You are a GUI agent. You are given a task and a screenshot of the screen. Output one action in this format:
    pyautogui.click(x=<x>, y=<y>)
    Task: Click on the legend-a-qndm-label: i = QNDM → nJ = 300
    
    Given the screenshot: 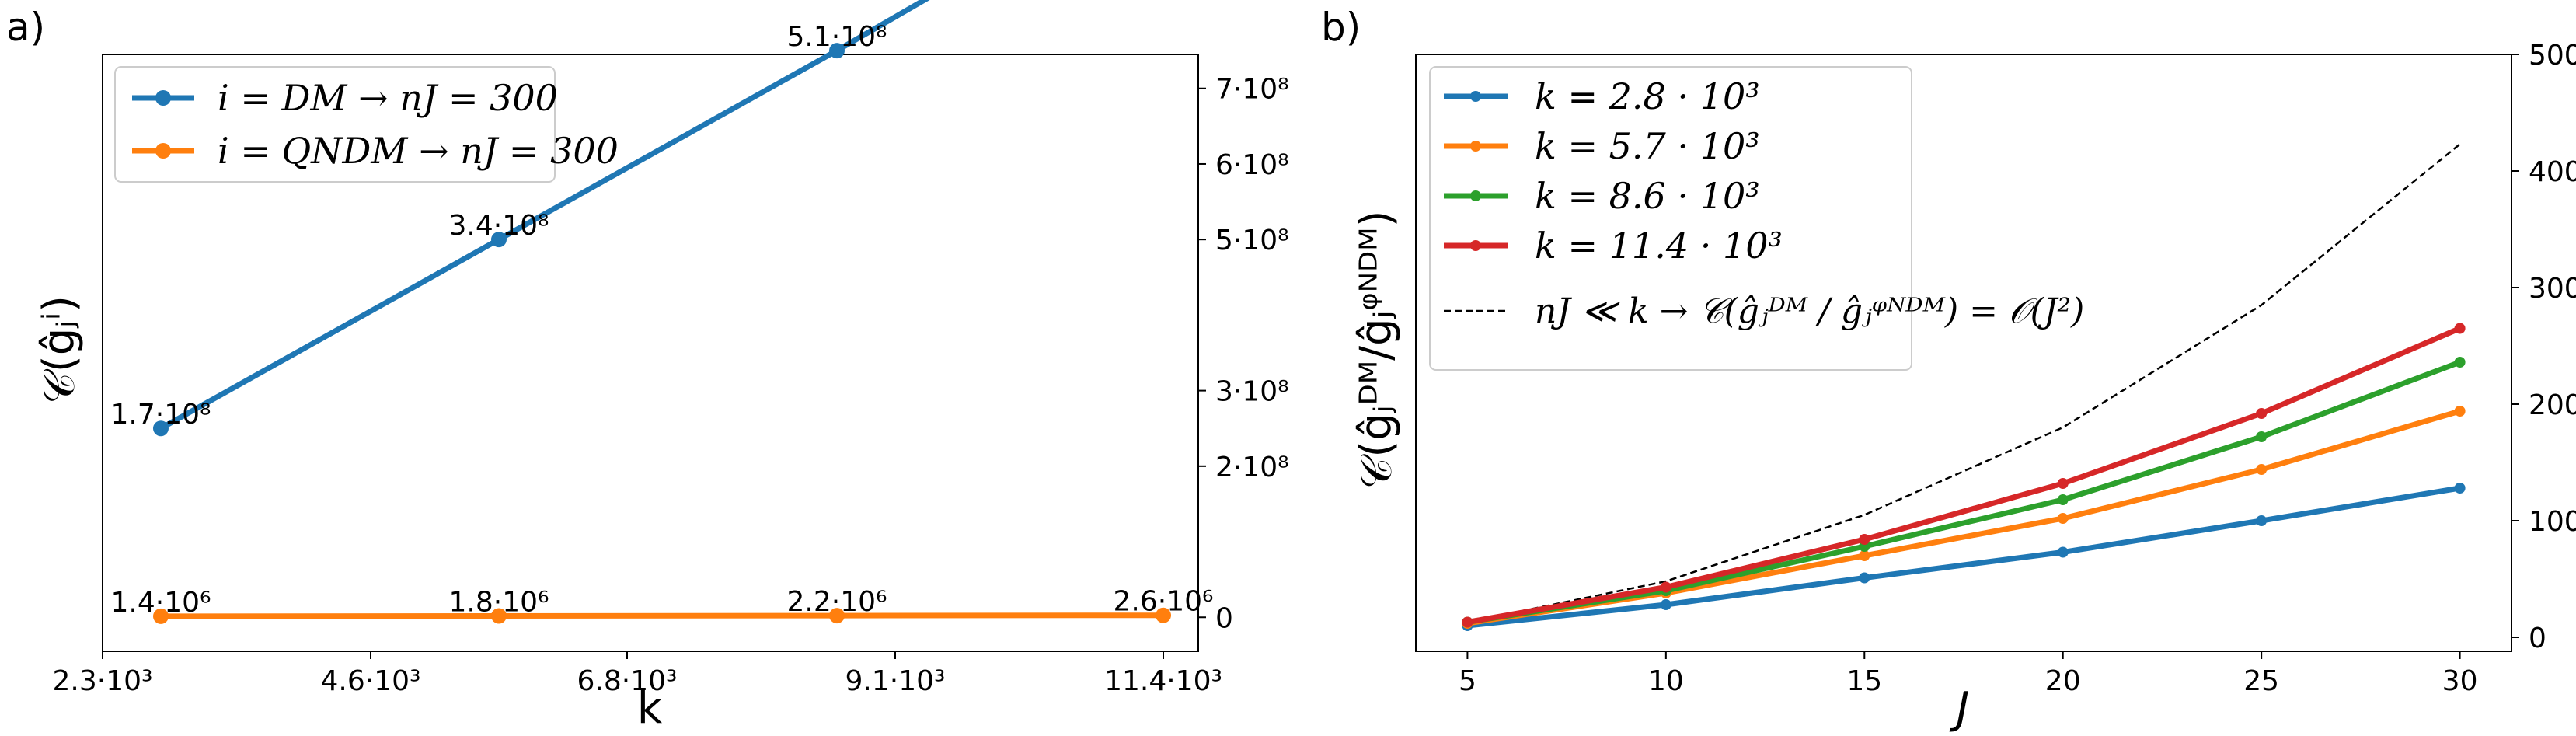 What is the action you would take?
    pyautogui.click(x=418, y=151)
    